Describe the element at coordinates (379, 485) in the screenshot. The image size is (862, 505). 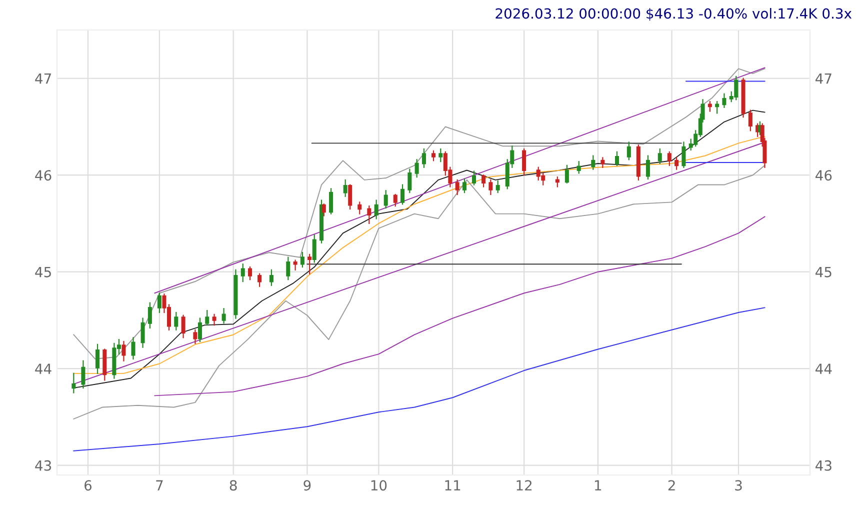
I see `x-tick-label: 10` at that location.